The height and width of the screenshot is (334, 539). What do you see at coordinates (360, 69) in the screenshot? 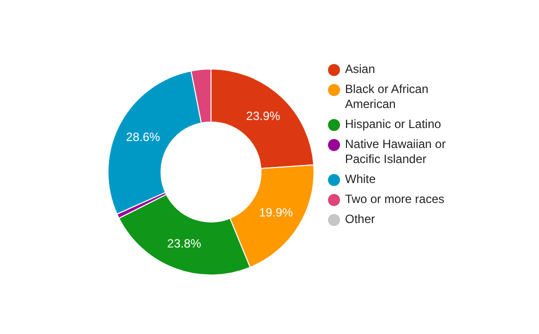
I see `legend-label: Asian` at bounding box center [360, 69].